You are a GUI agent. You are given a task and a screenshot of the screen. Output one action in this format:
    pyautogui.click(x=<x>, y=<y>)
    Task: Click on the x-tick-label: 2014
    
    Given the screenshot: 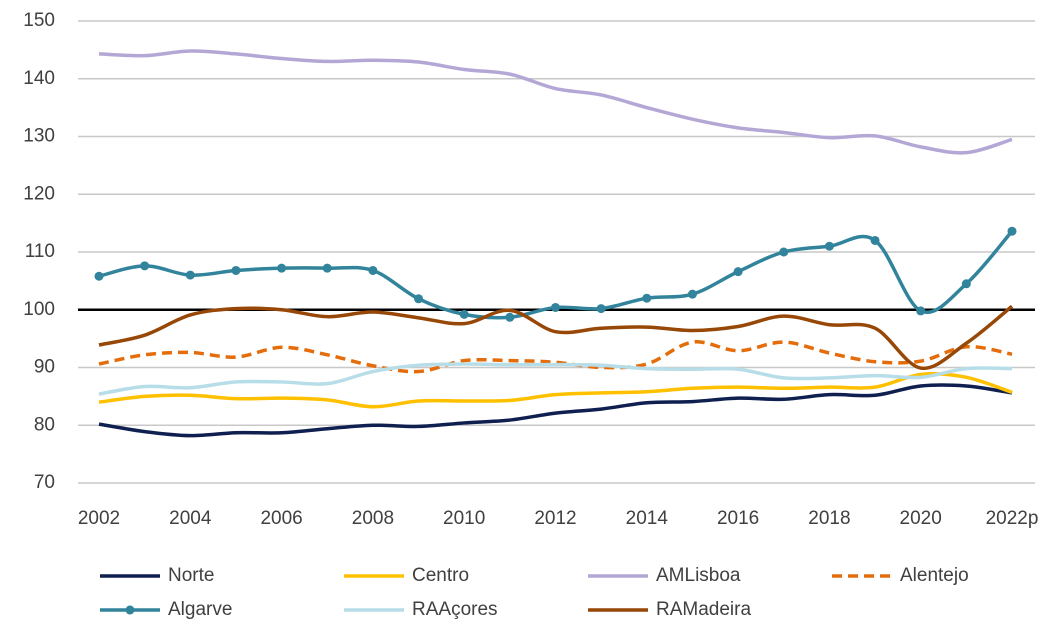 What is the action you would take?
    pyautogui.click(x=647, y=518)
    